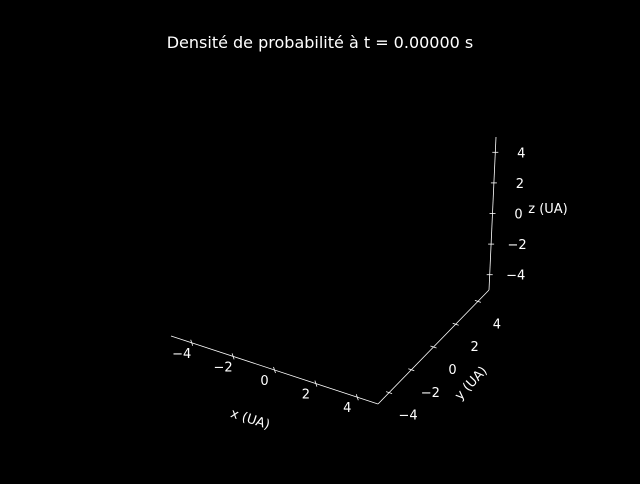 The height and width of the screenshot is (484, 640). I want to click on z-axis-label: z (UA), so click(548, 209).